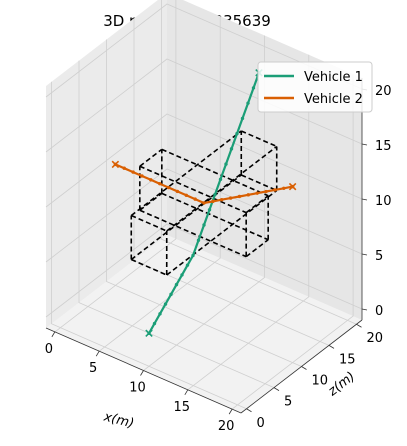  What do you see at coordinates (226, 426) in the screenshot?
I see `x-tick-label: 20` at bounding box center [226, 426].